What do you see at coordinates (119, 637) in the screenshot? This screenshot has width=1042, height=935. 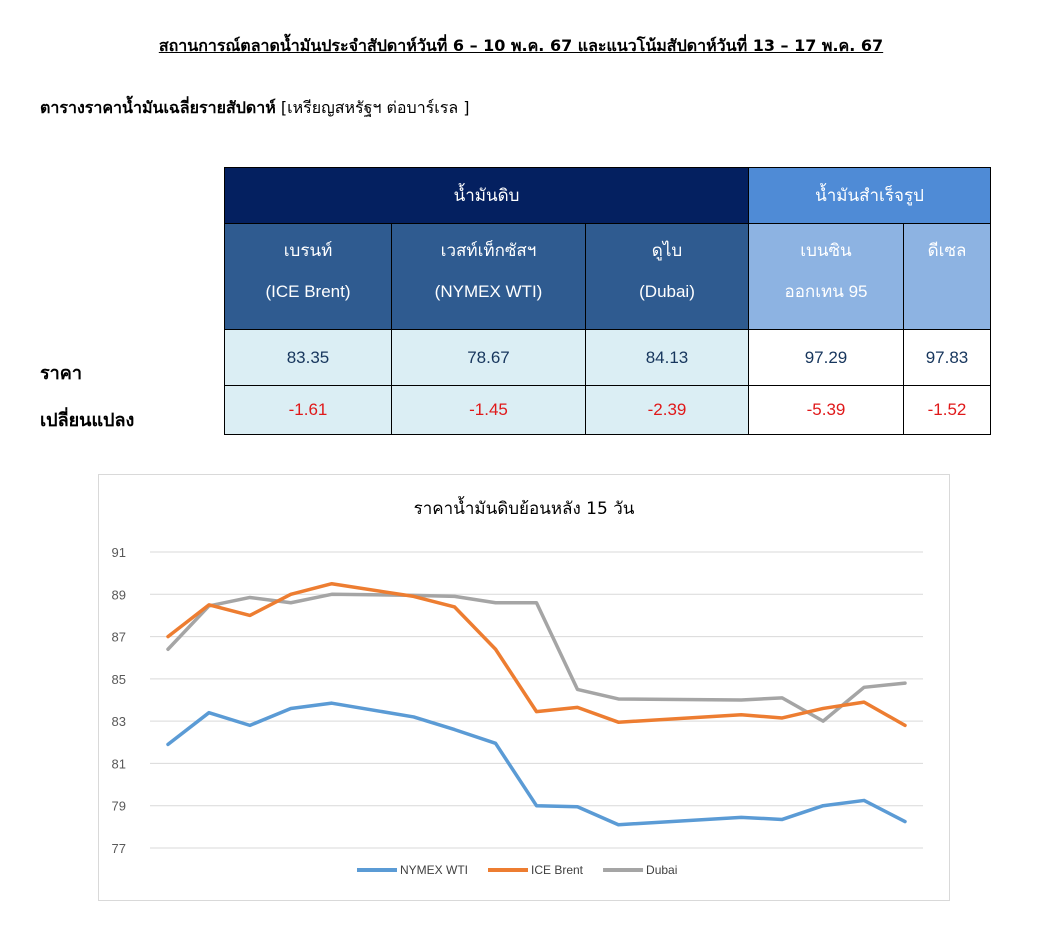 I see `y-tick-label: 87` at bounding box center [119, 637].